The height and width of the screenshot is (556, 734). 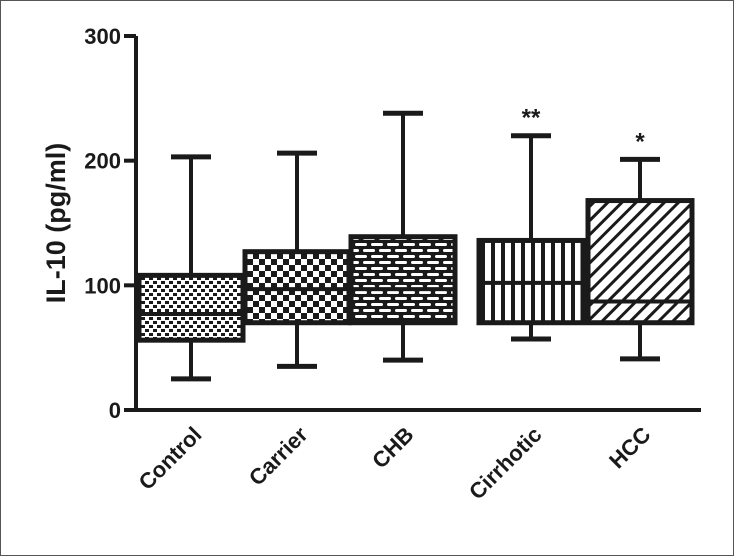 What do you see at coordinates (102, 285) in the screenshot?
I see `y-tick-label: 100` at bounding box center [102, 285].